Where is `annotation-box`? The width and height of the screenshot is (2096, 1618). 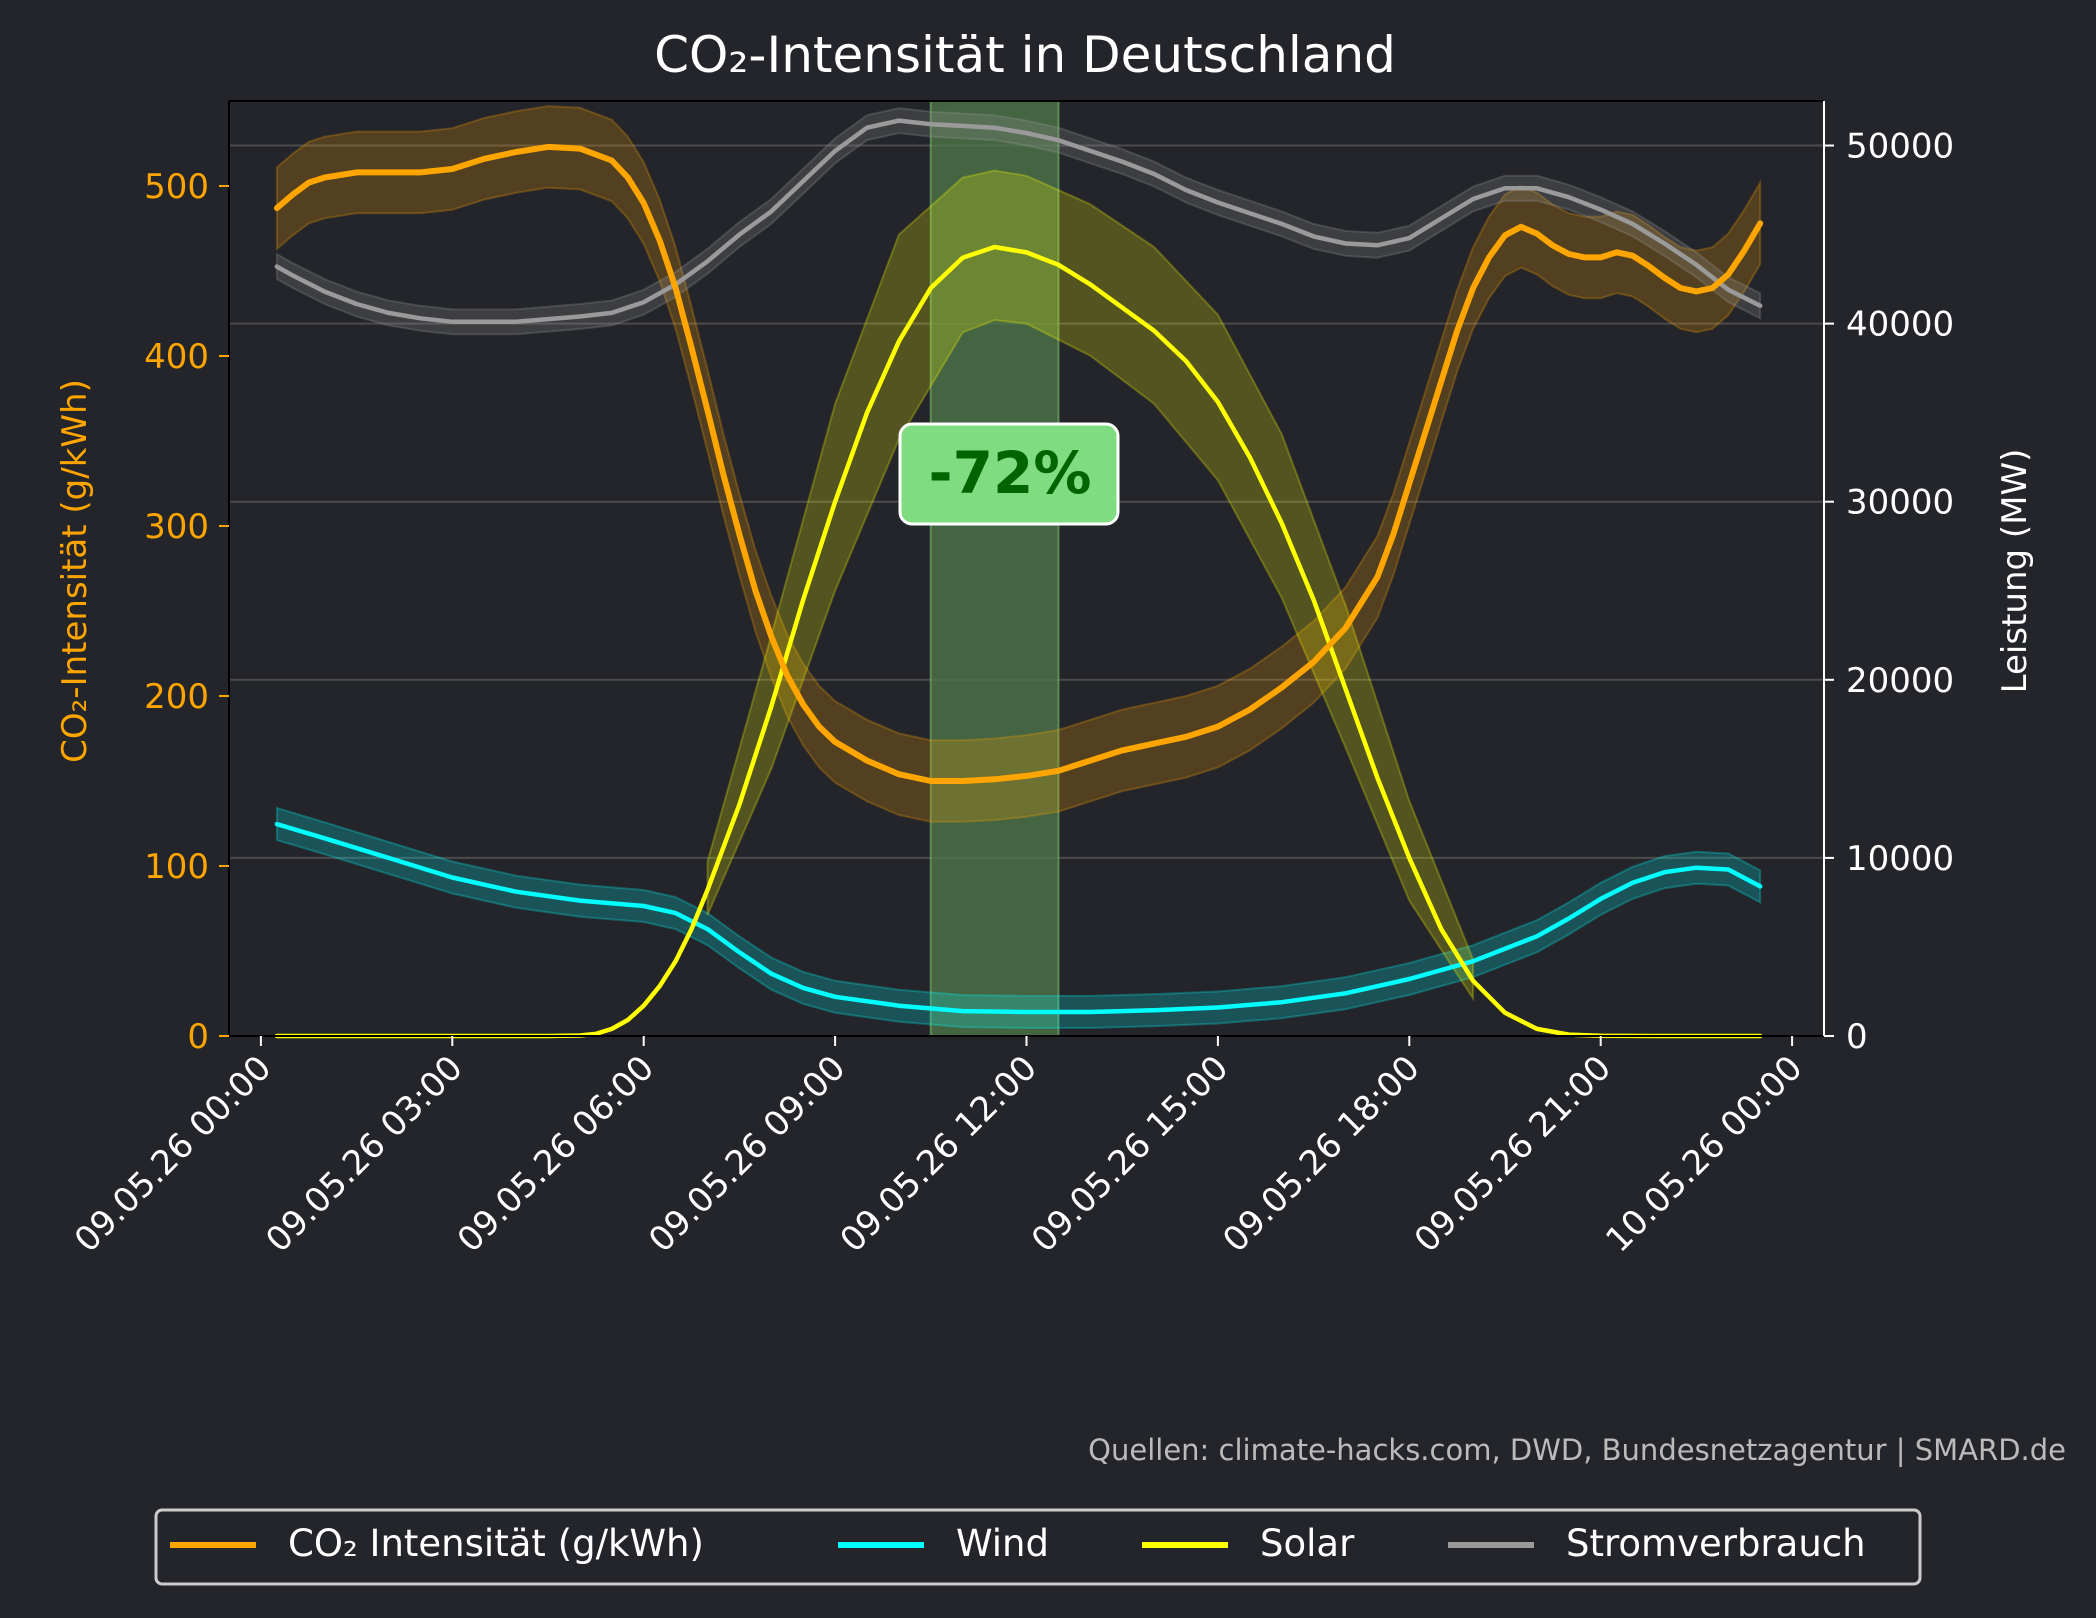
annotation-box is located at coordinates (1009, 474).